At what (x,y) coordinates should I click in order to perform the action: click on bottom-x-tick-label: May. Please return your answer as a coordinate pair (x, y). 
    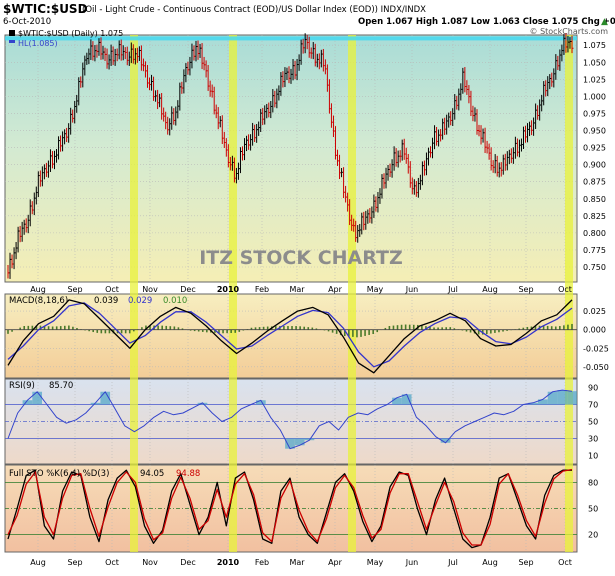
    Looking at the image, I should click on (375, 562).